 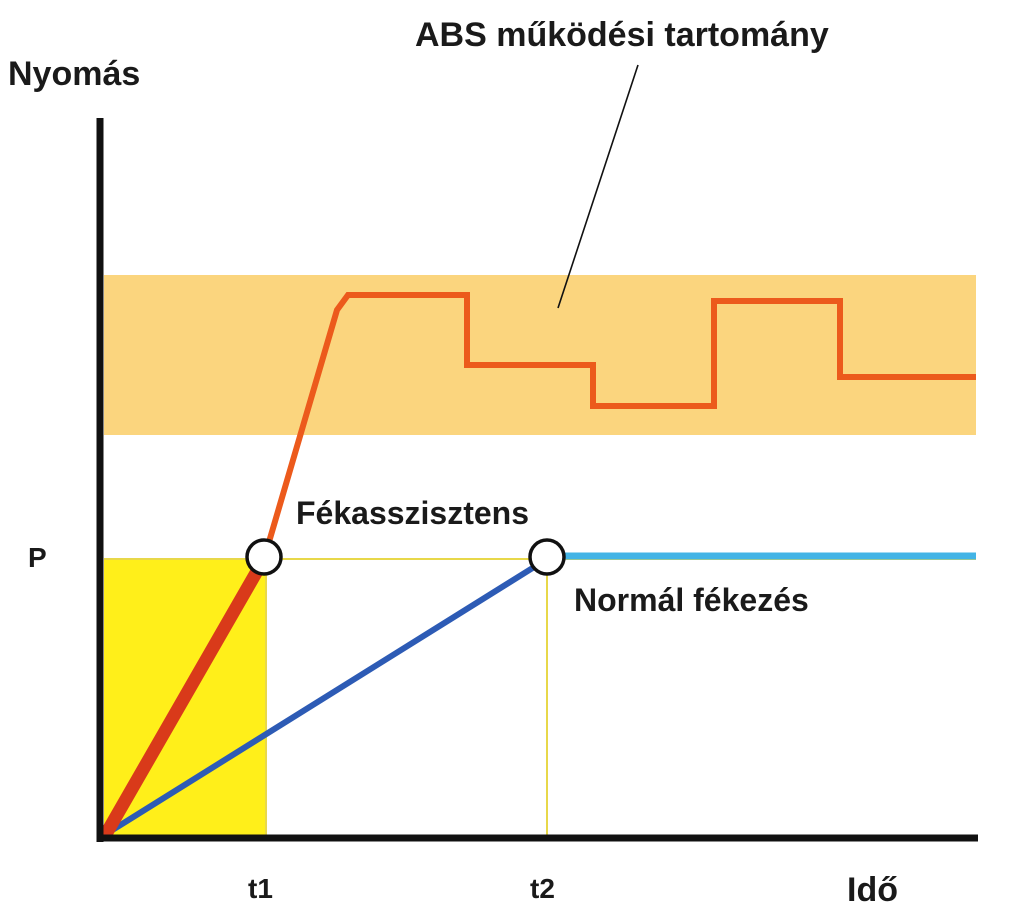 I want to click on brake-assist-marker, so click(x=264, y=557).